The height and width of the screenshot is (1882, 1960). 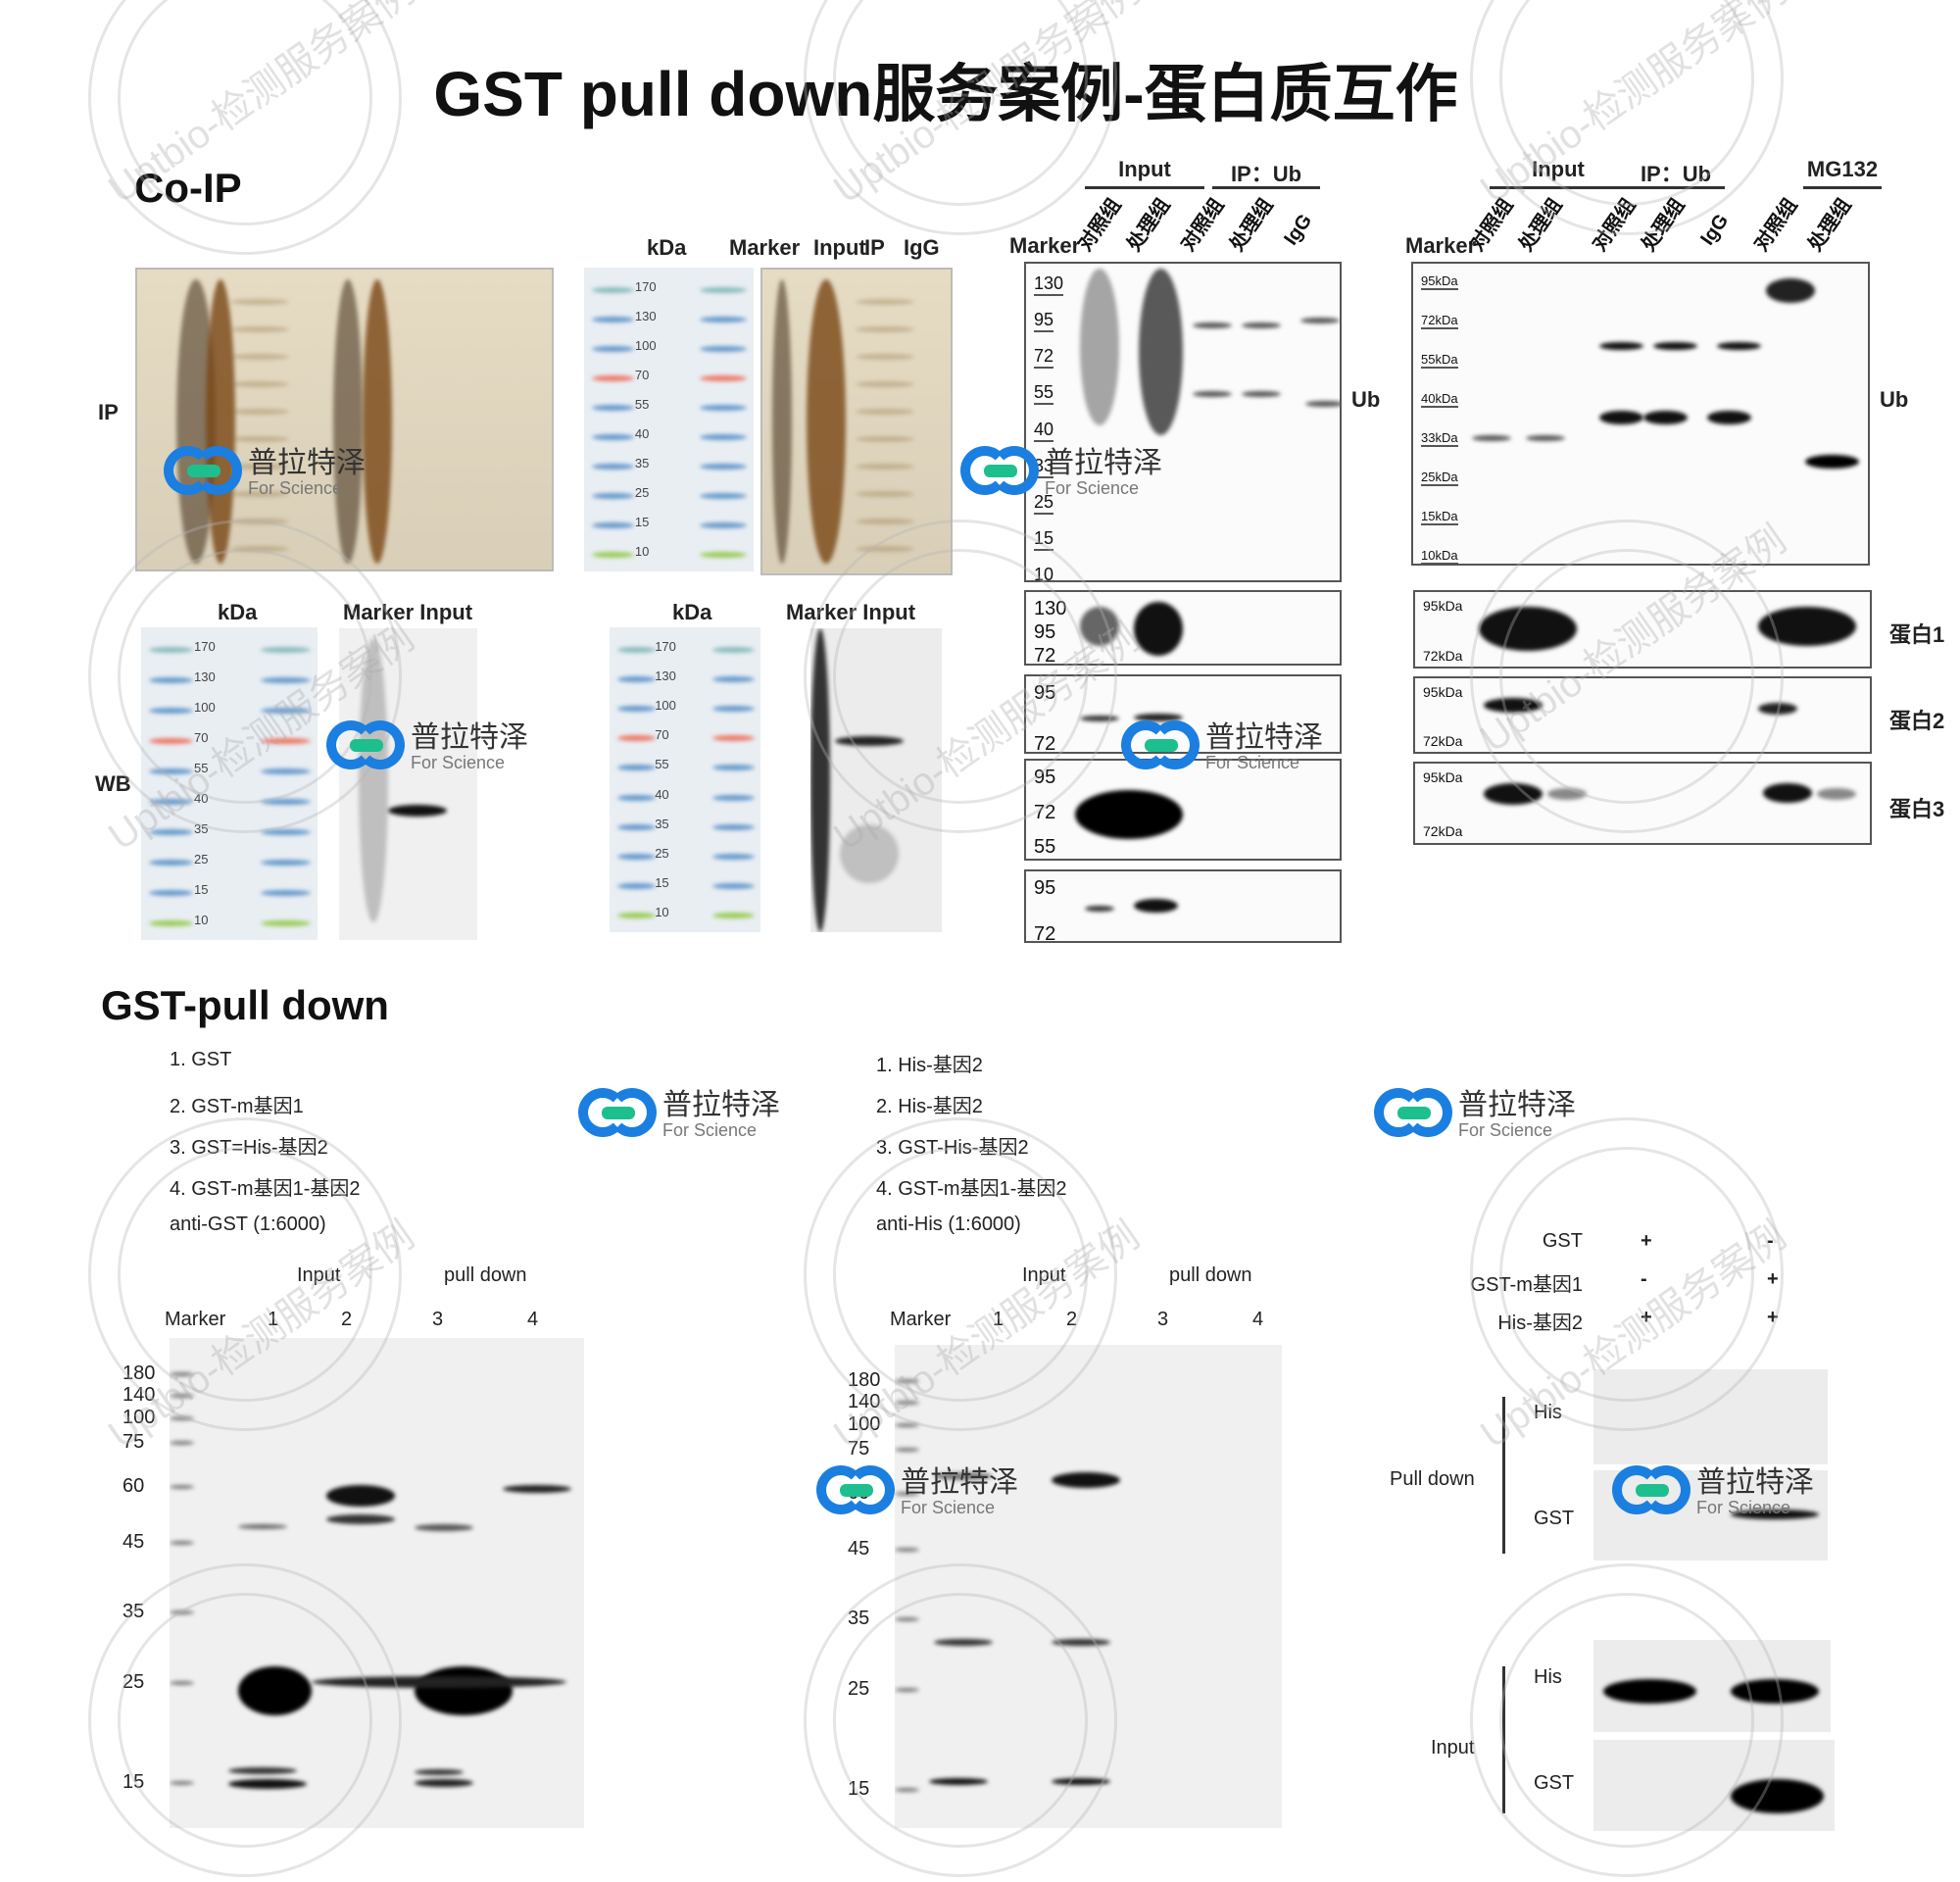 I want to click on ladder-kda-label: 15, so click(x=662, y=882).